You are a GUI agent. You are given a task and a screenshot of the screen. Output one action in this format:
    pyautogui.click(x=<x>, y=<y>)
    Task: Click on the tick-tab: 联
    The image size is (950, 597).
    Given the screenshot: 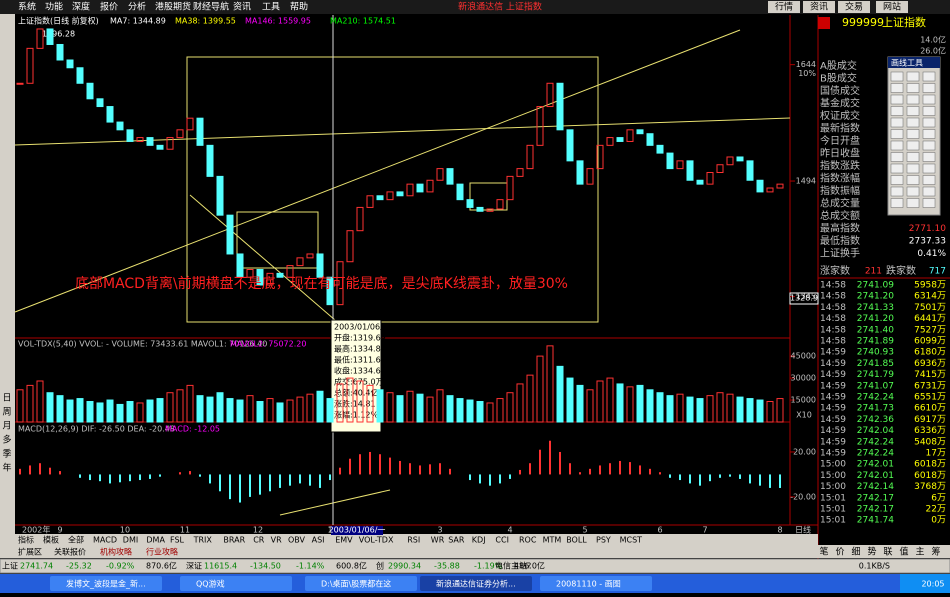 What is the action you would take?
    pyautogui.click(x=887, y=552)
    